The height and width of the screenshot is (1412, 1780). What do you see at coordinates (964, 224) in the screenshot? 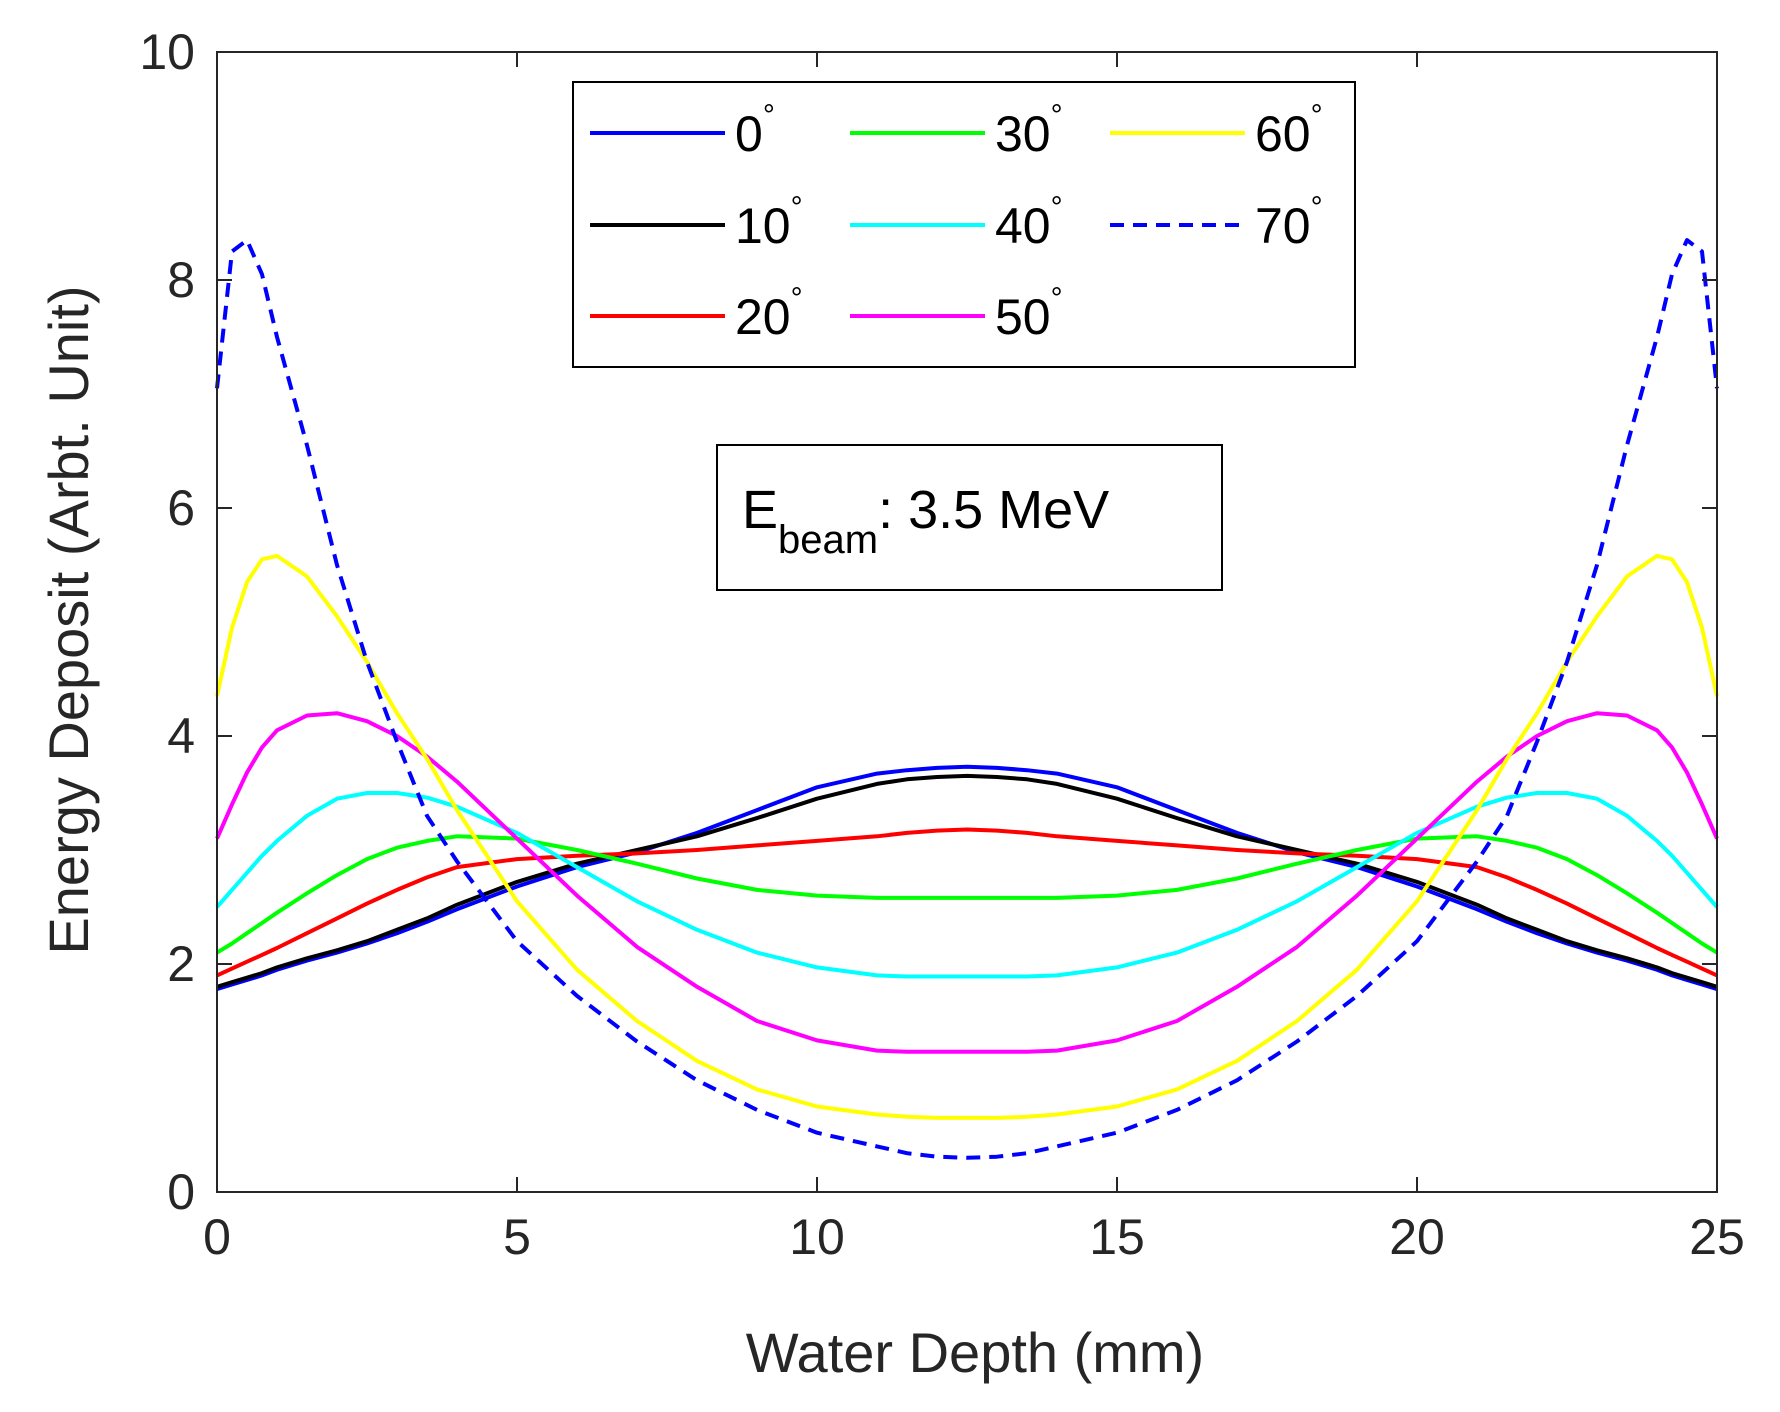
I see `legend: 0°10°20°30°40°50°60°70°` at bounding box center [964, 224].